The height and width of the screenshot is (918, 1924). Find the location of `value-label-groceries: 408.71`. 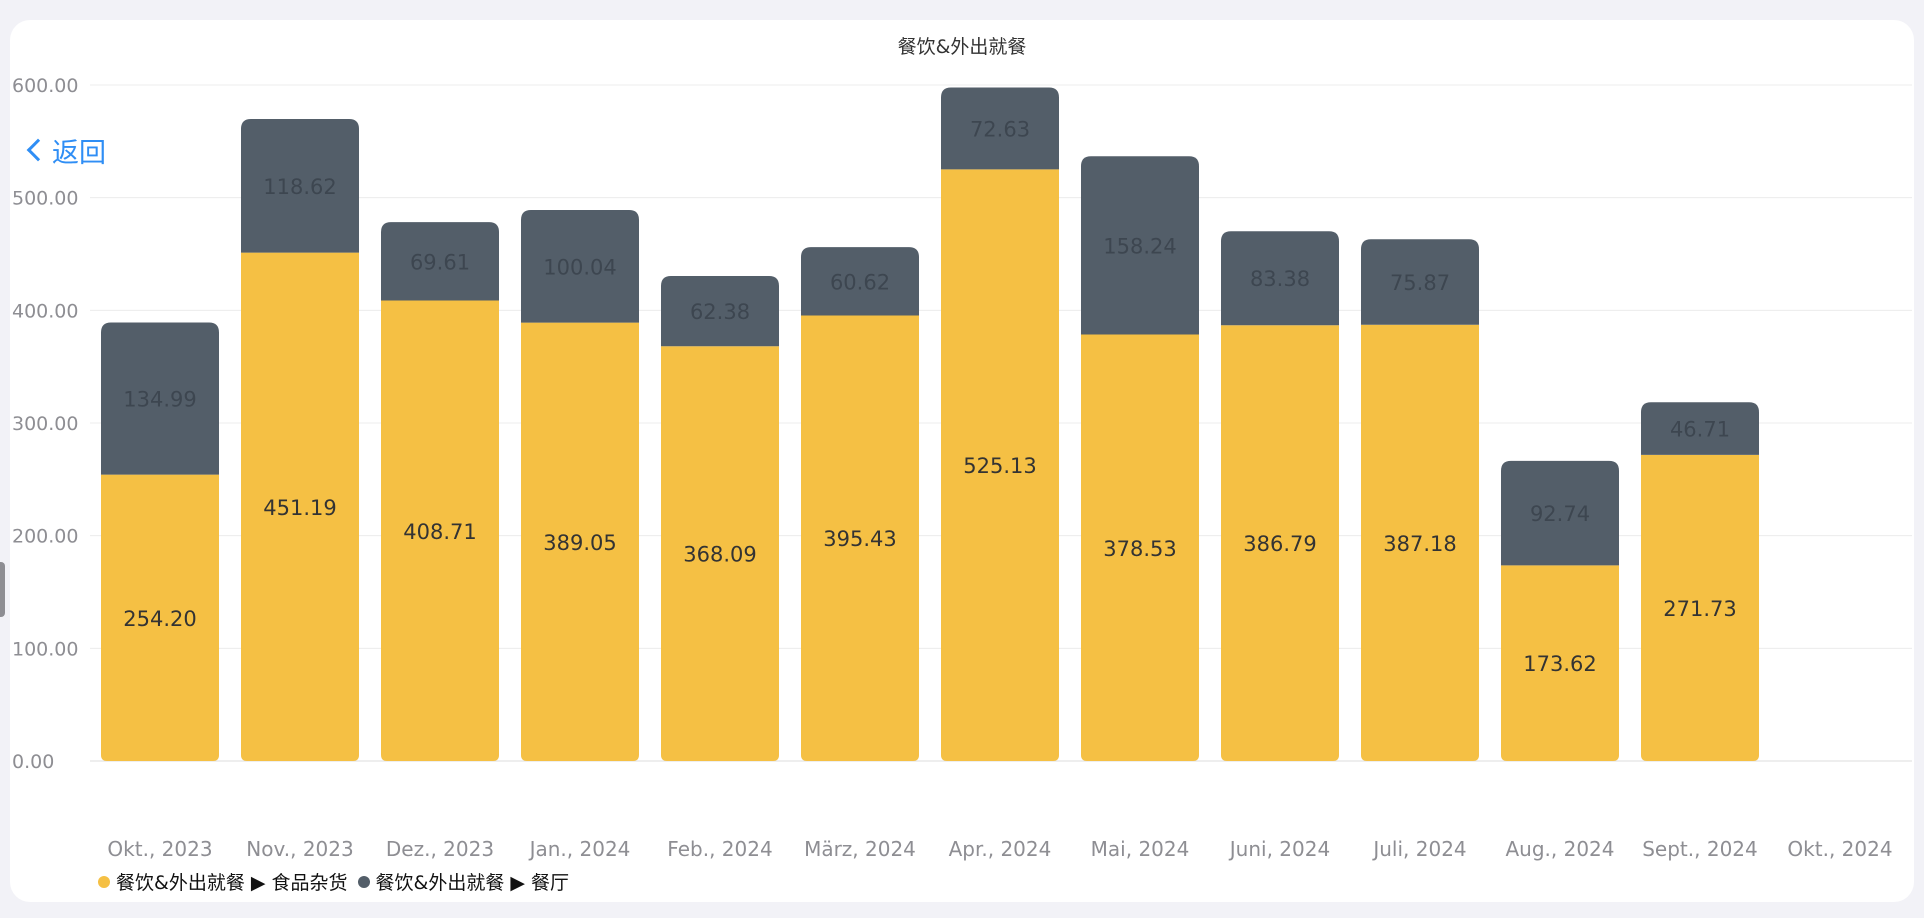

value-label-groceries: 408.71 is located at coordinates (439, 532).